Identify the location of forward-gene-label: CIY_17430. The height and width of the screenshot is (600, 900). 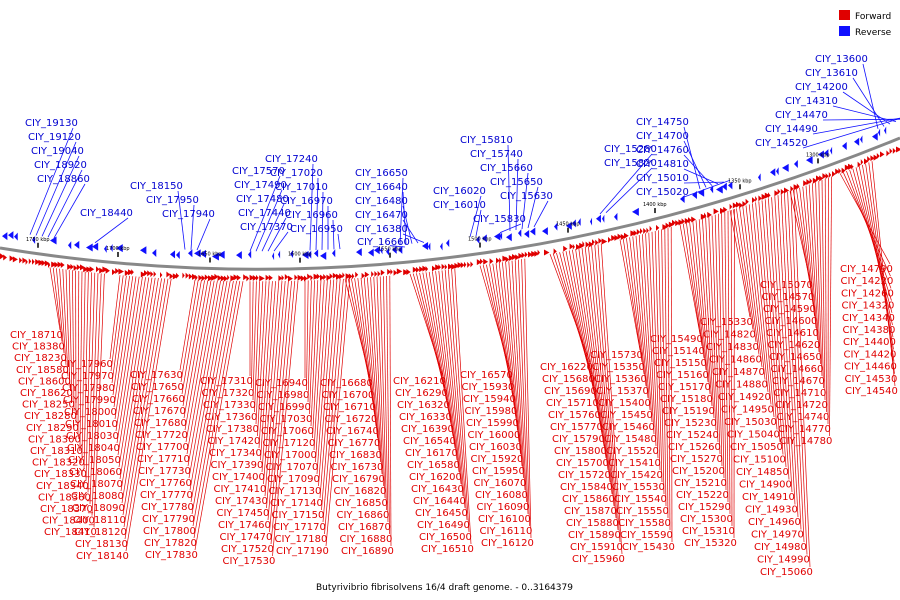
(241, 501).